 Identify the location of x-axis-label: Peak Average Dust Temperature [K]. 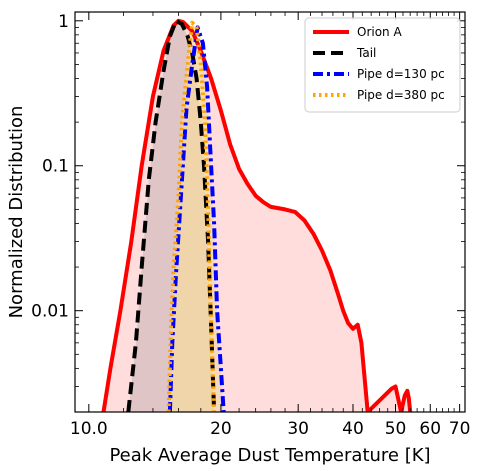
(269, 455).